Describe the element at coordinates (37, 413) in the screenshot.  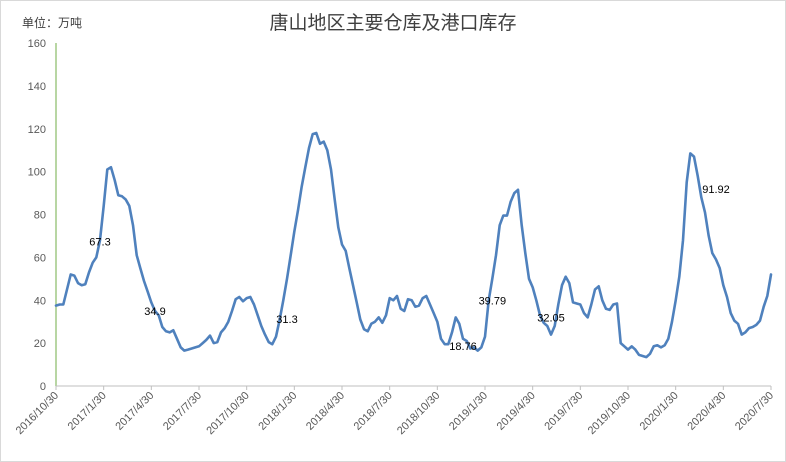
I see `x-tick-label: 2016/10/30` at that location.